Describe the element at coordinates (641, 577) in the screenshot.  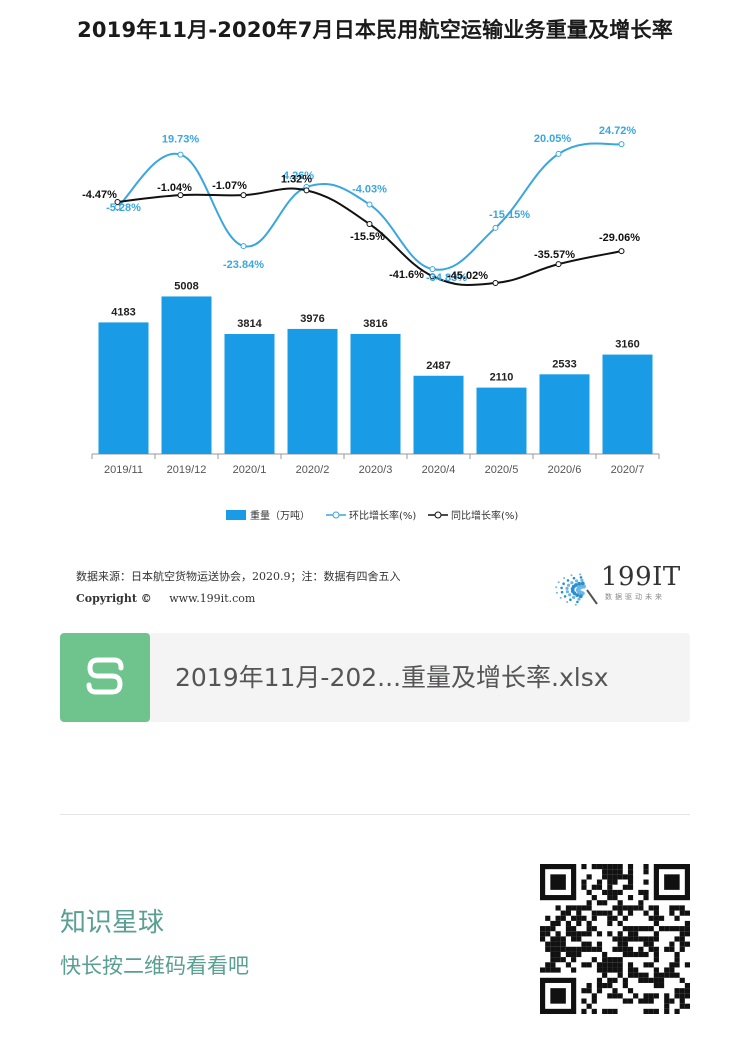
I see `logo-name: 199IT` at that location.